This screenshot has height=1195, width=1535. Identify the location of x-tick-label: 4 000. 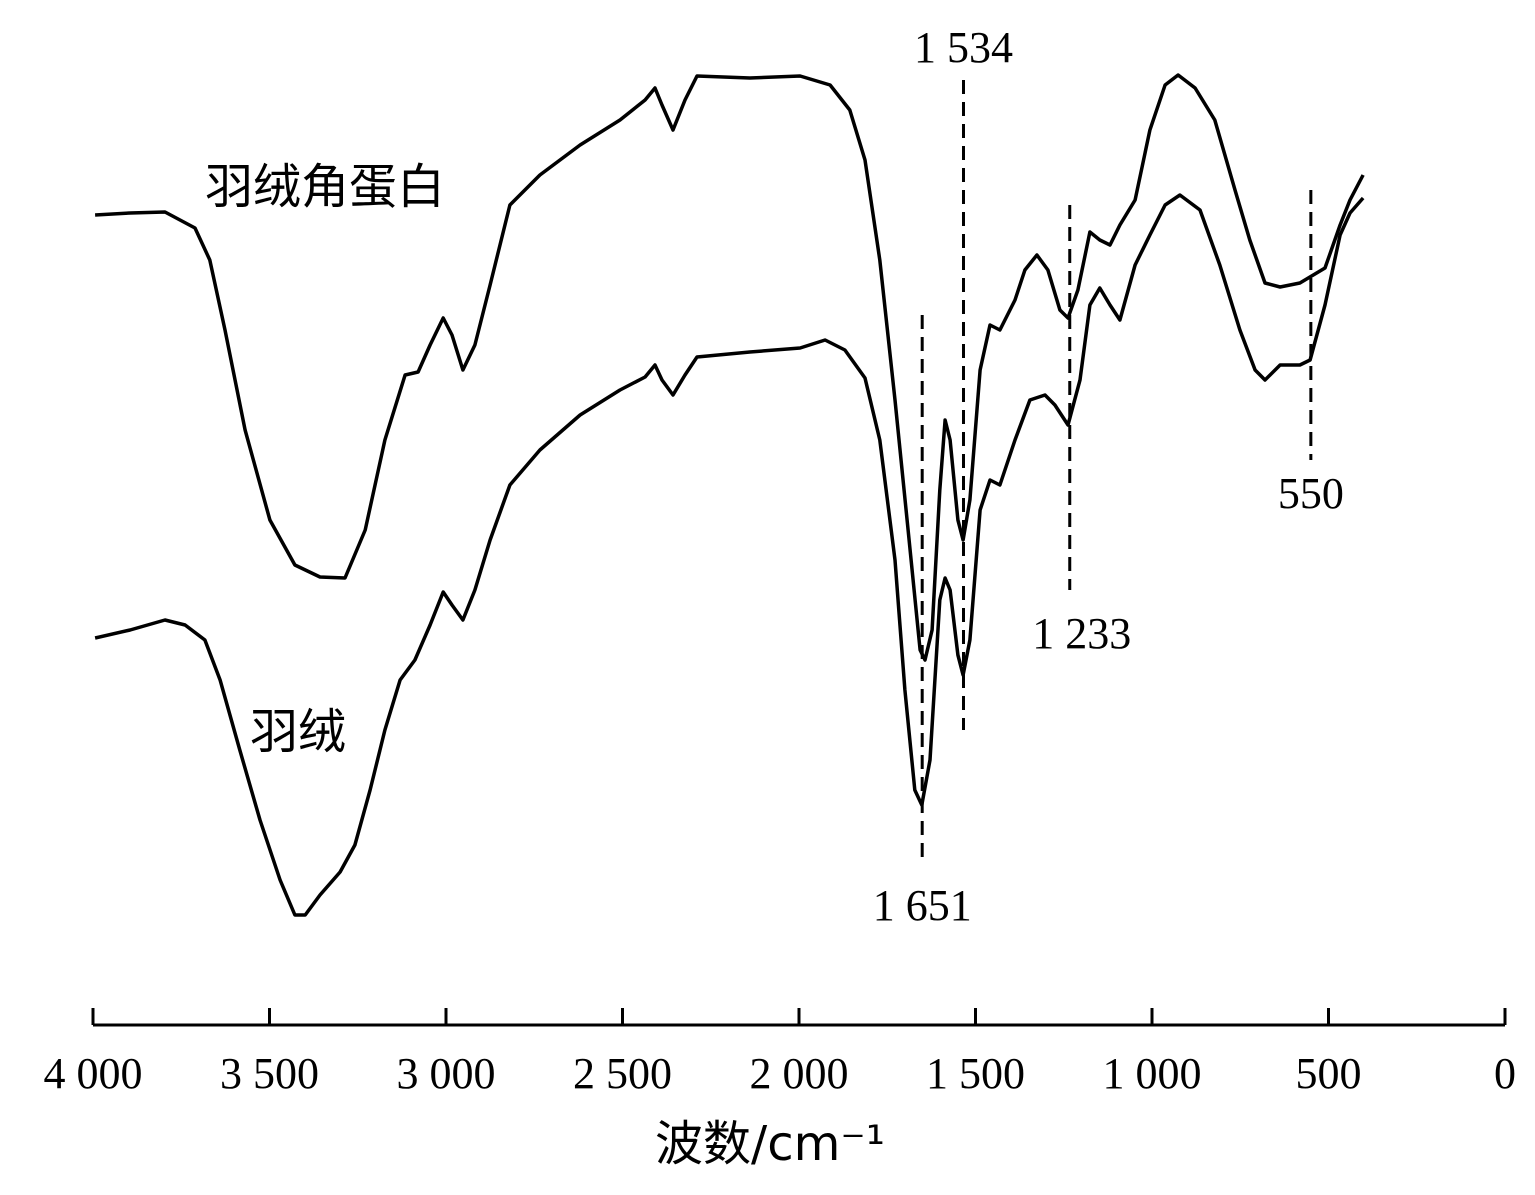
(93, 1073).